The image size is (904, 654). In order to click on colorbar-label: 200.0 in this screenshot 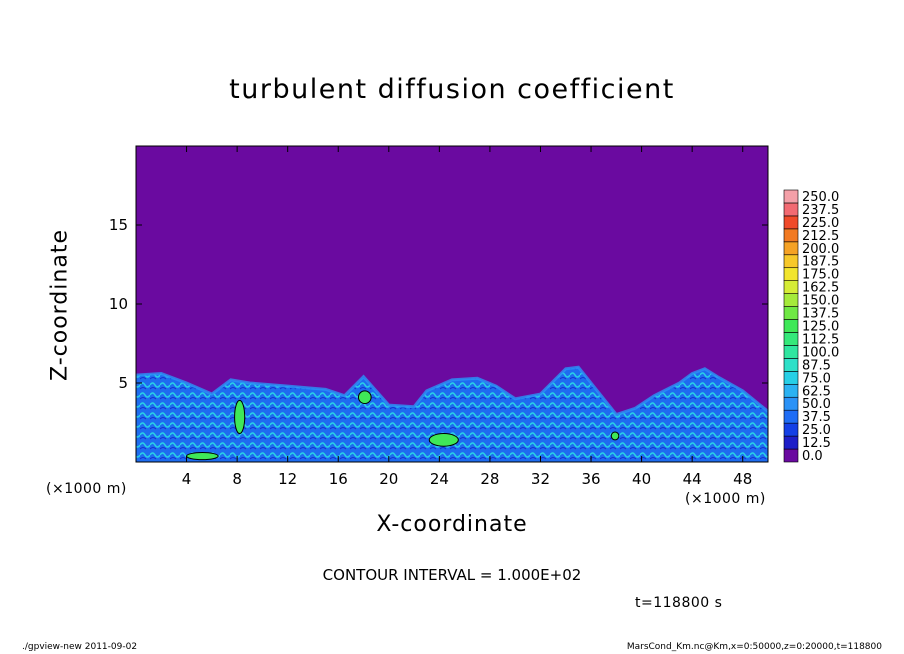, I will do `click(820, 249)`.